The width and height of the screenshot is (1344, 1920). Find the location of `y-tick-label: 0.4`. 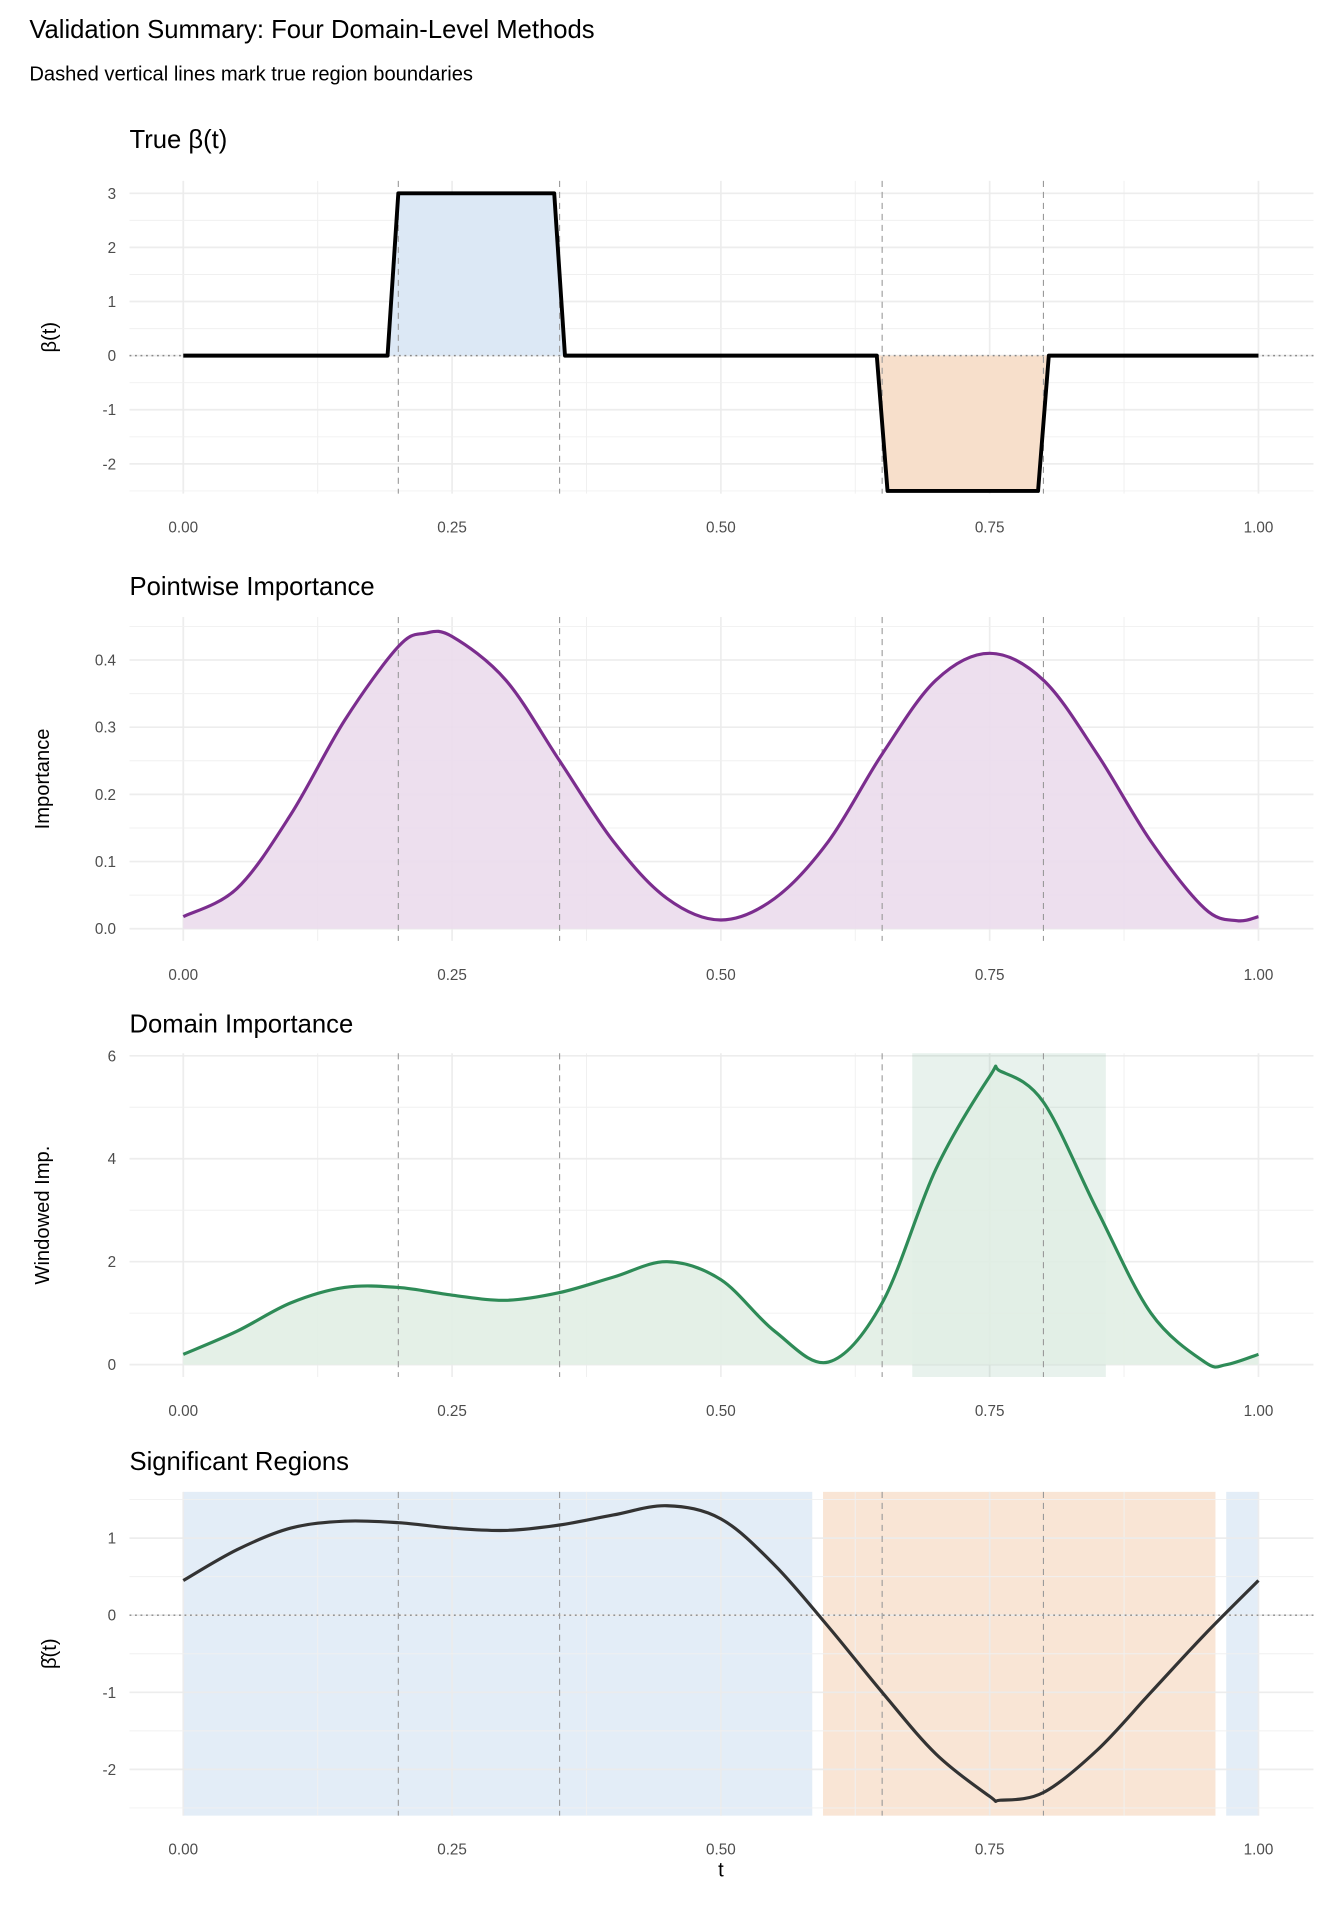

y-tick-label: 0.4 is located at coordinates (106, 661).